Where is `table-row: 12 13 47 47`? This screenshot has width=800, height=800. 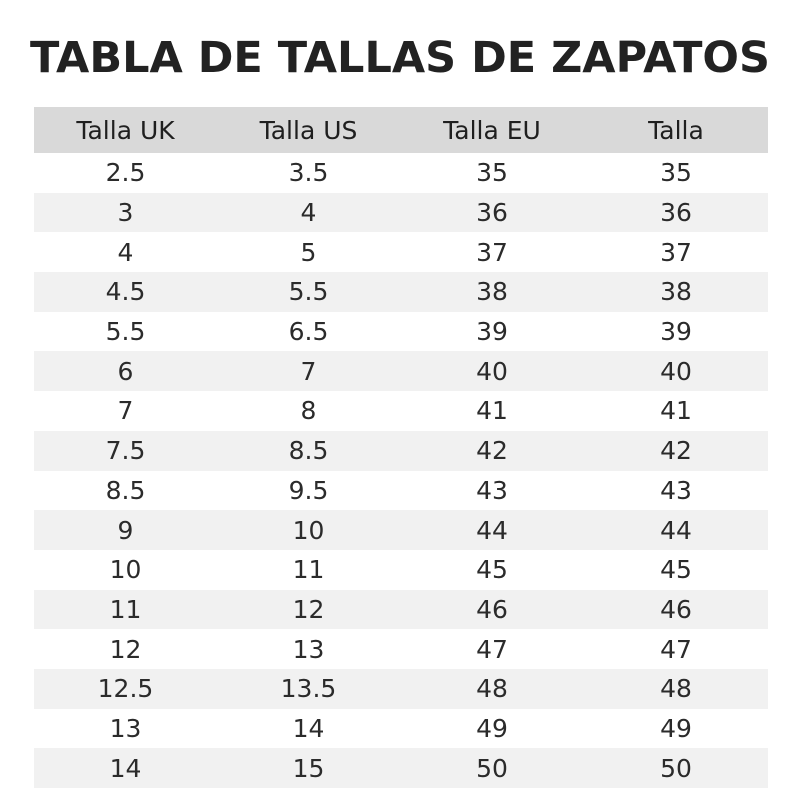
table-row: 12 13 47 47 is located at coordinates (401, 649).